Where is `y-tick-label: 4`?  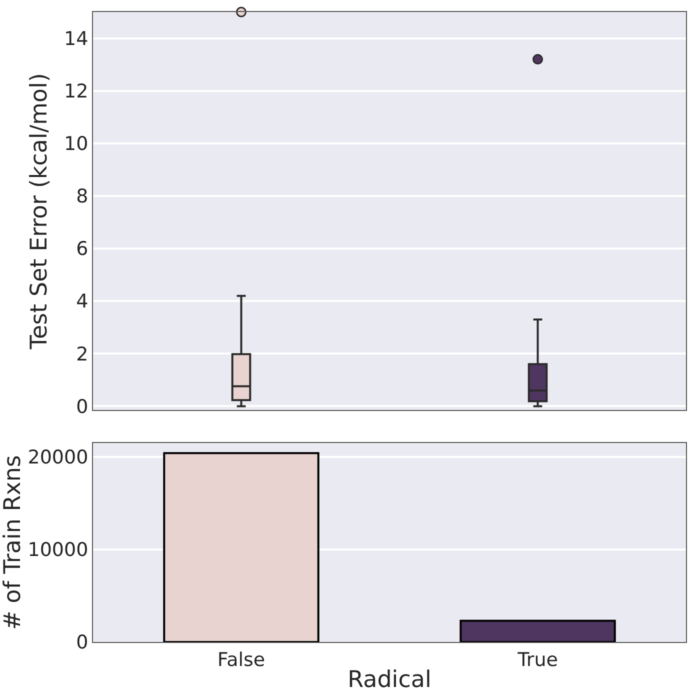 y-tick-label: 4 is located at coordinates (82, 301).